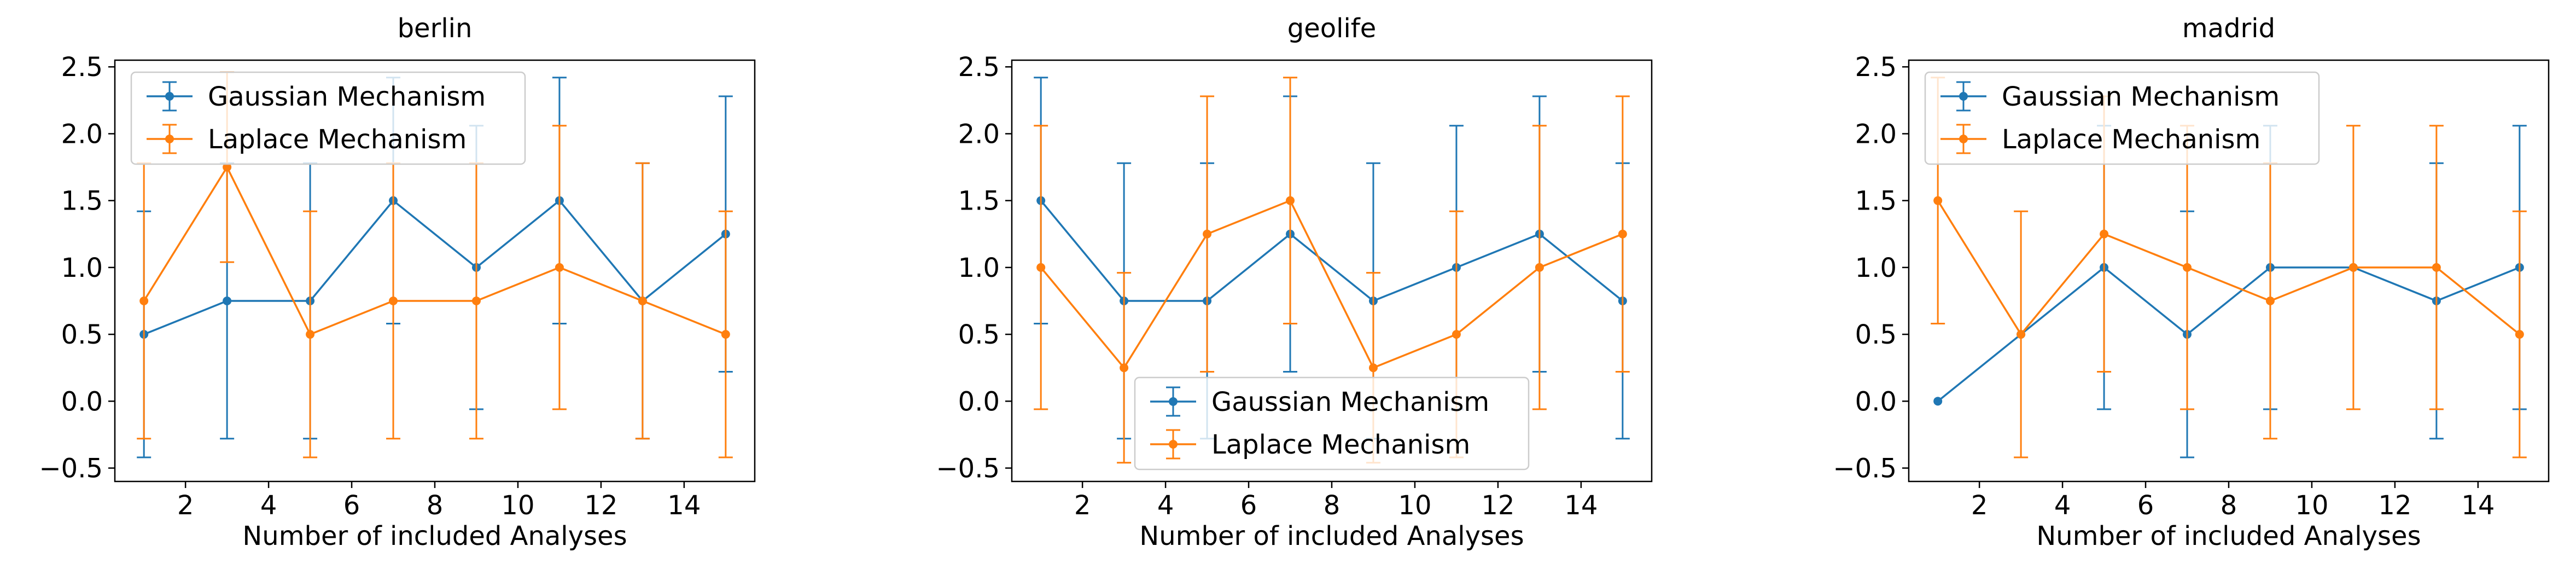 The width and height of the screenshot is (2576, 575). Describe the element at coordinates (2229, 505) in the screenshot. I see `madrid-xtick-label: 8` at that location.